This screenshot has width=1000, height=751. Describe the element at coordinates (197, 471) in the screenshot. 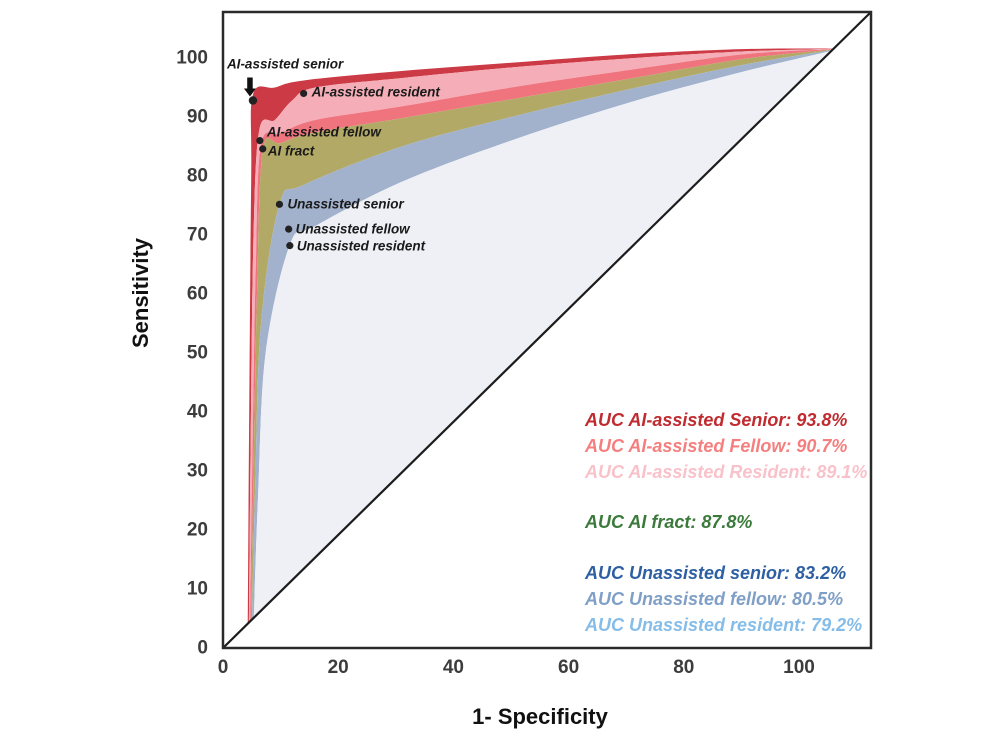

I see `y-tick-label: 30` at that location.